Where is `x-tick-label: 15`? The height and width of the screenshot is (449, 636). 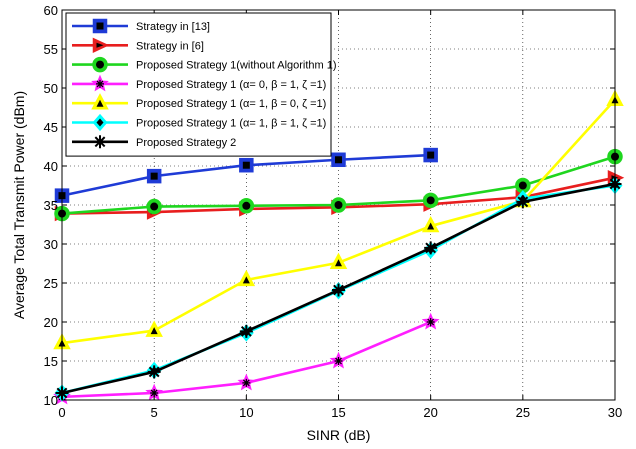 x-tick-label: 15 is located at coordinates (338, 412).